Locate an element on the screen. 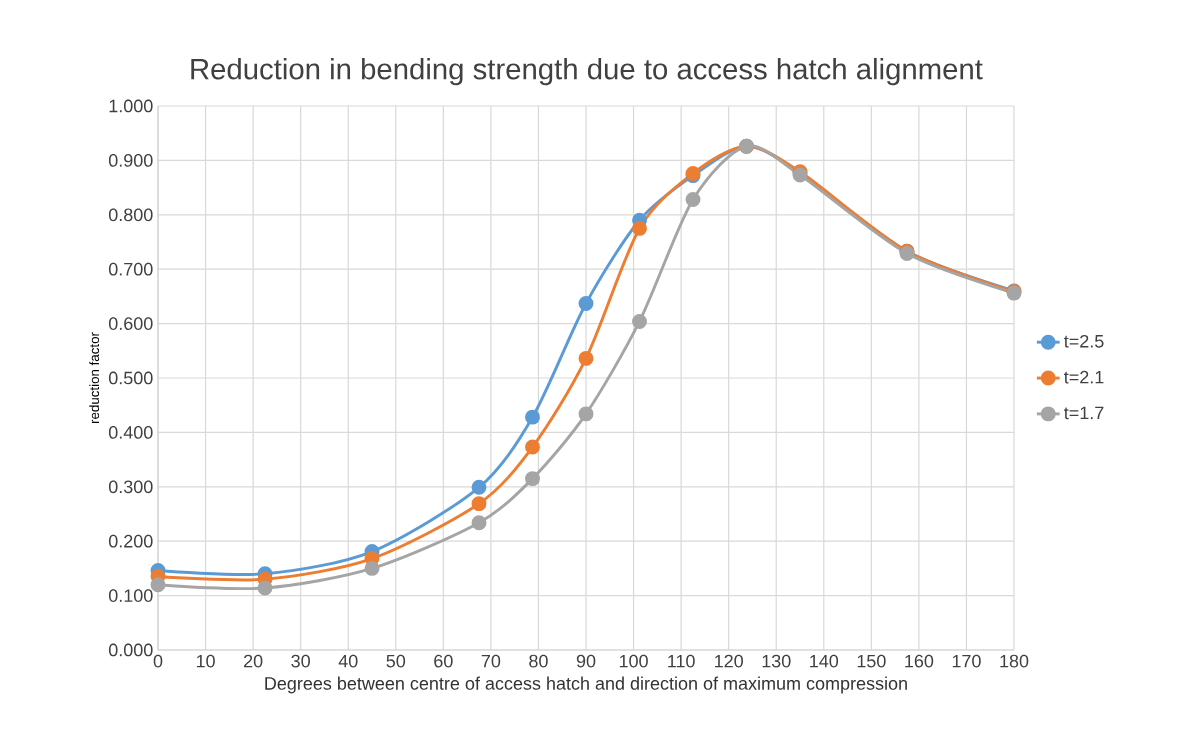 The height and width of the screenshot is (756, 1203). y-tick-label: 0.300 is located at coordinates (130, 487).